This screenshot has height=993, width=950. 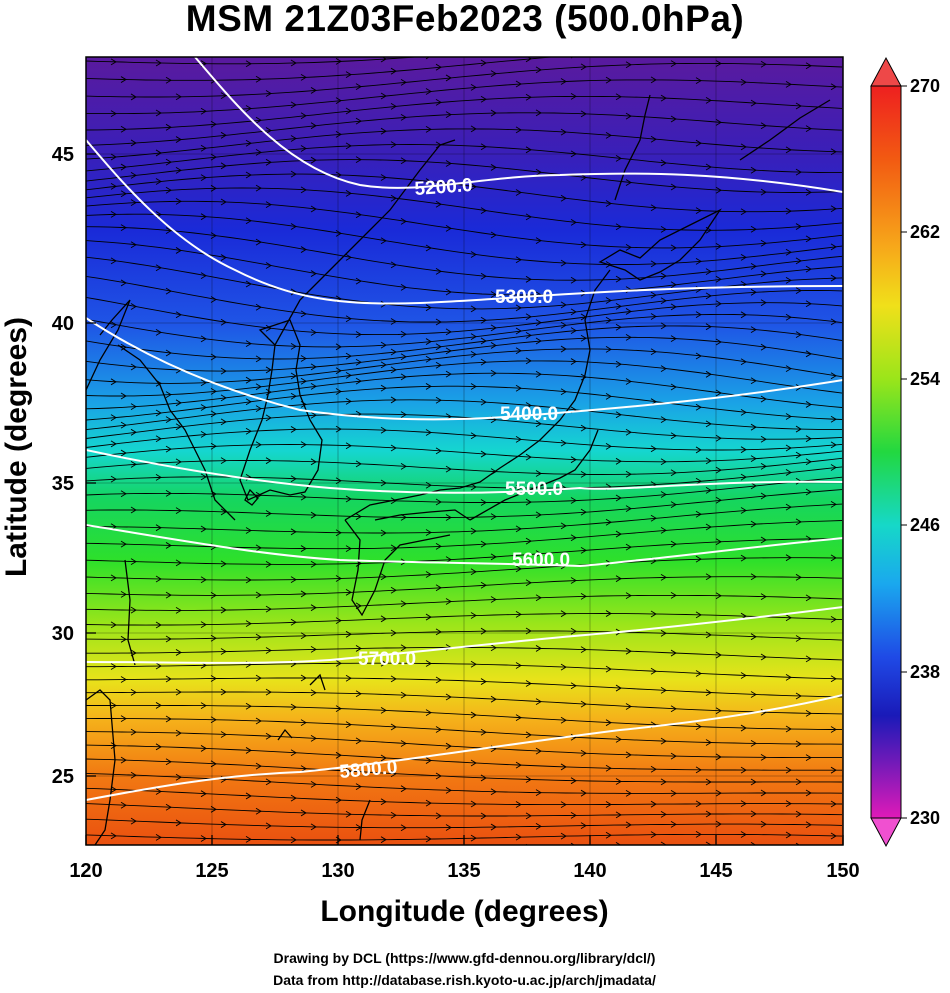 What do you see at coordinates (369, 770) in the screenshot?
I see `contour-label-5800: 5800.0` at bounding box center [369, 770].